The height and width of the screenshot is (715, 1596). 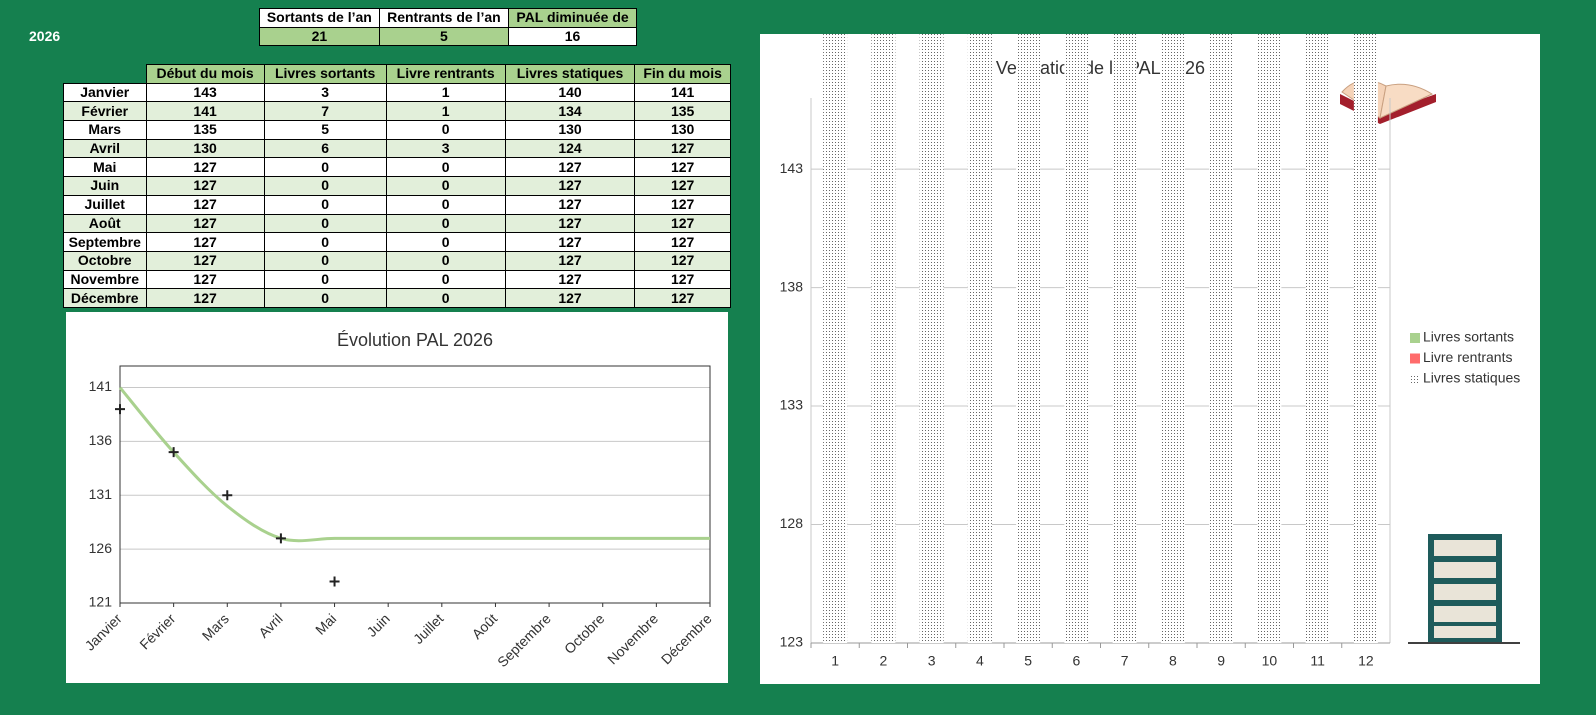 I want to click on month-cell: Juin, so click(x=105, y=186).